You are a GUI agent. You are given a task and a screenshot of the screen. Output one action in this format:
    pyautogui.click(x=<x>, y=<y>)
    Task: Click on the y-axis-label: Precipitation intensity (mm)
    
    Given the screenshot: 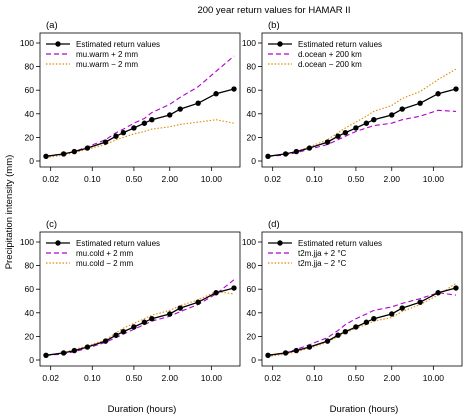 What is the action you would take?
    pyautogui.click(x=9, y=212)
    